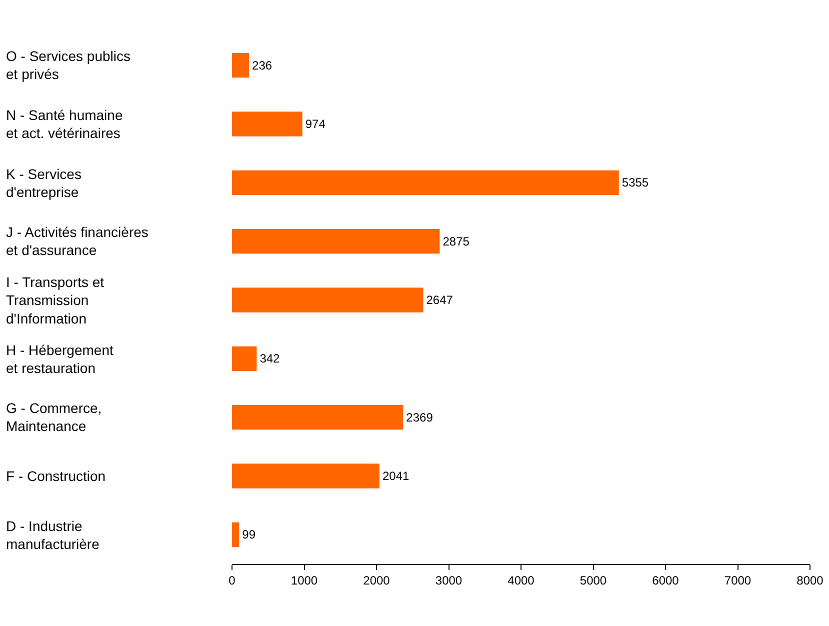 The image size is (829, 626). Describe the element at coordinates (810, 580) in the screenshot. I see `x-tick-label: 8000` at that location.